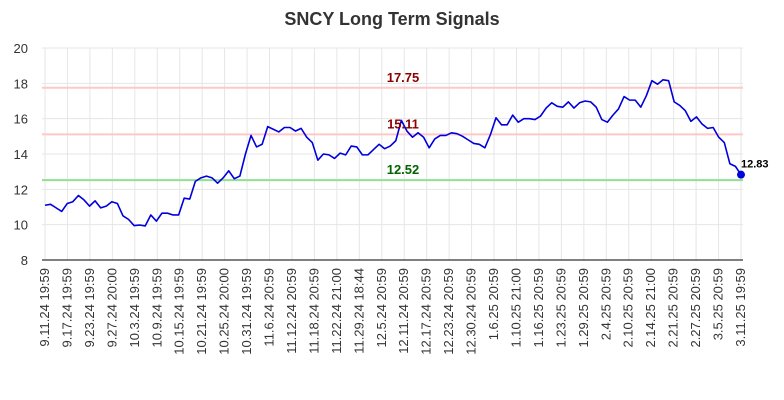 This screenshot has height=400, width=784. I want to click on x-tick-label: 10.15.24 19:59, so click(179, 311).